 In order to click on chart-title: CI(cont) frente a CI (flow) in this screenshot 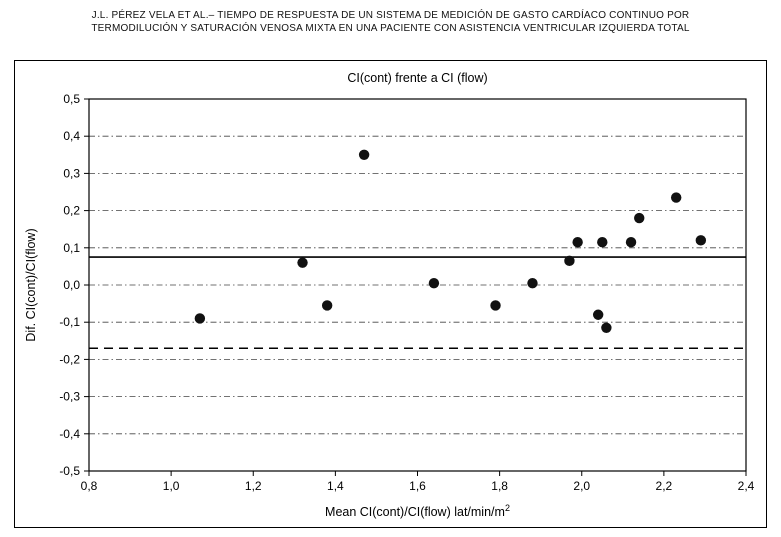, I will do `click(417, 78)`.